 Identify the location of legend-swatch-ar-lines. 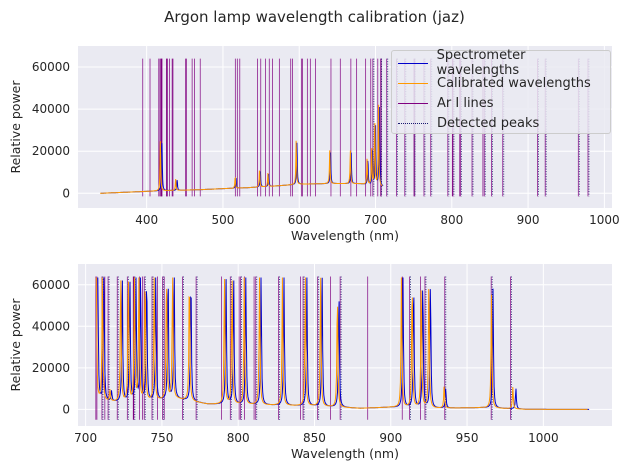
(413, 103).